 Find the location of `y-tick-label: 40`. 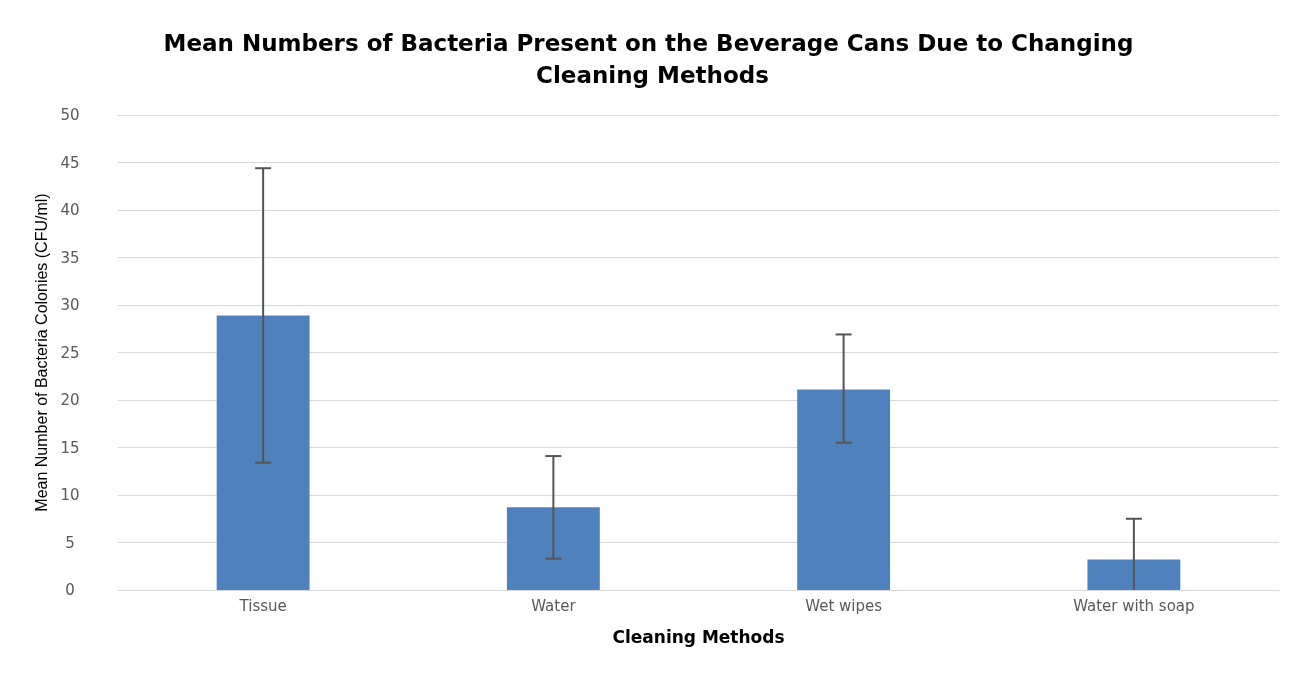

y-tick-label: 40 is located at coordinates (70, 210).